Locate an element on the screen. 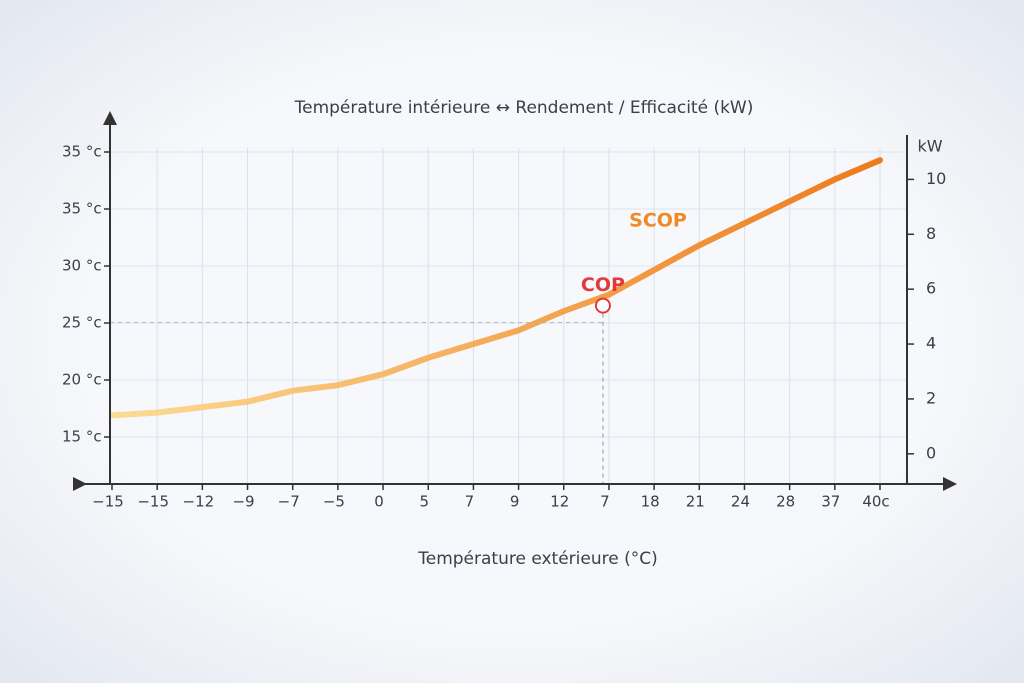 The width and height of the screenshot is (1024, 683). y2-tick-label: 8 is located at coordinates (931, 233).